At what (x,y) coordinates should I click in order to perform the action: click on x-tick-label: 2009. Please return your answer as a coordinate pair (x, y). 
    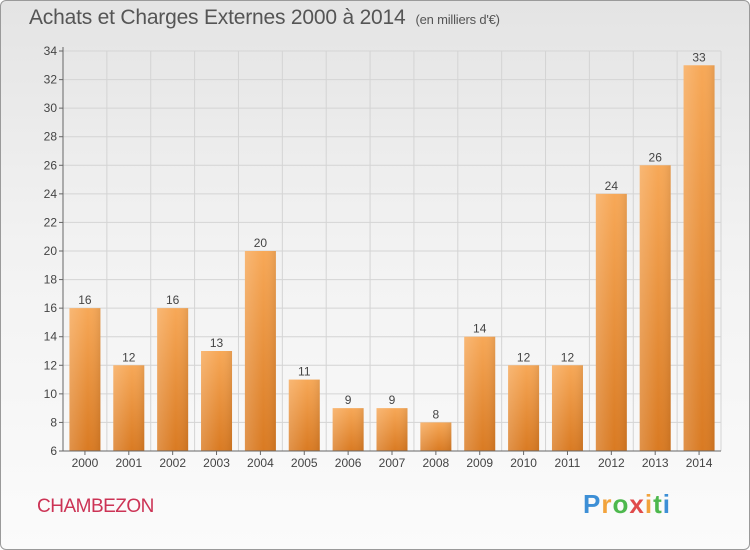
    Looking at the image, I should click on (479, 463).